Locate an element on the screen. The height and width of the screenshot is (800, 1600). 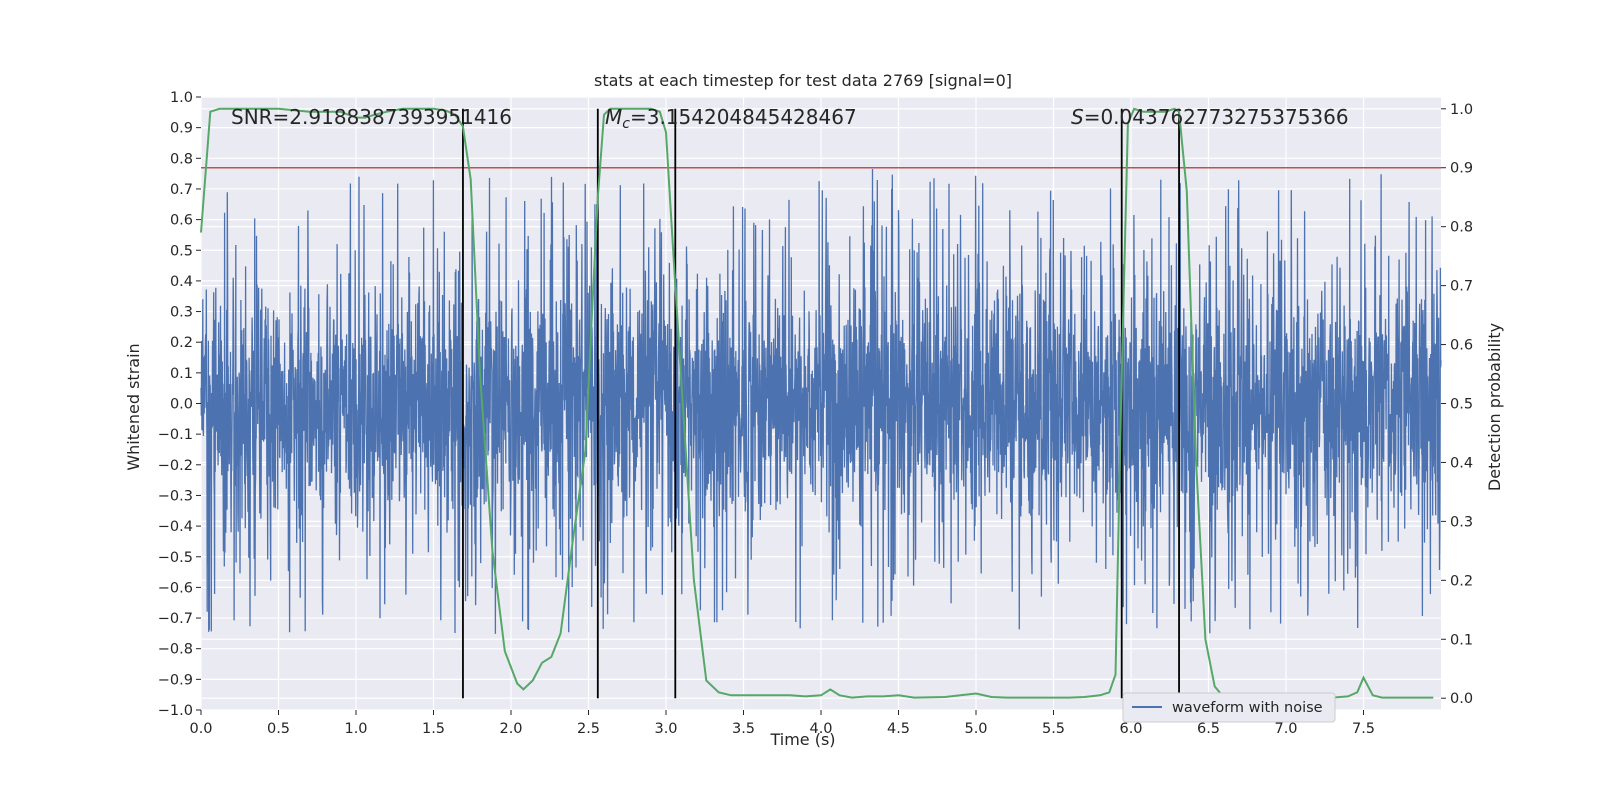
mc-symbol: M is located at coordinates (613, 117).